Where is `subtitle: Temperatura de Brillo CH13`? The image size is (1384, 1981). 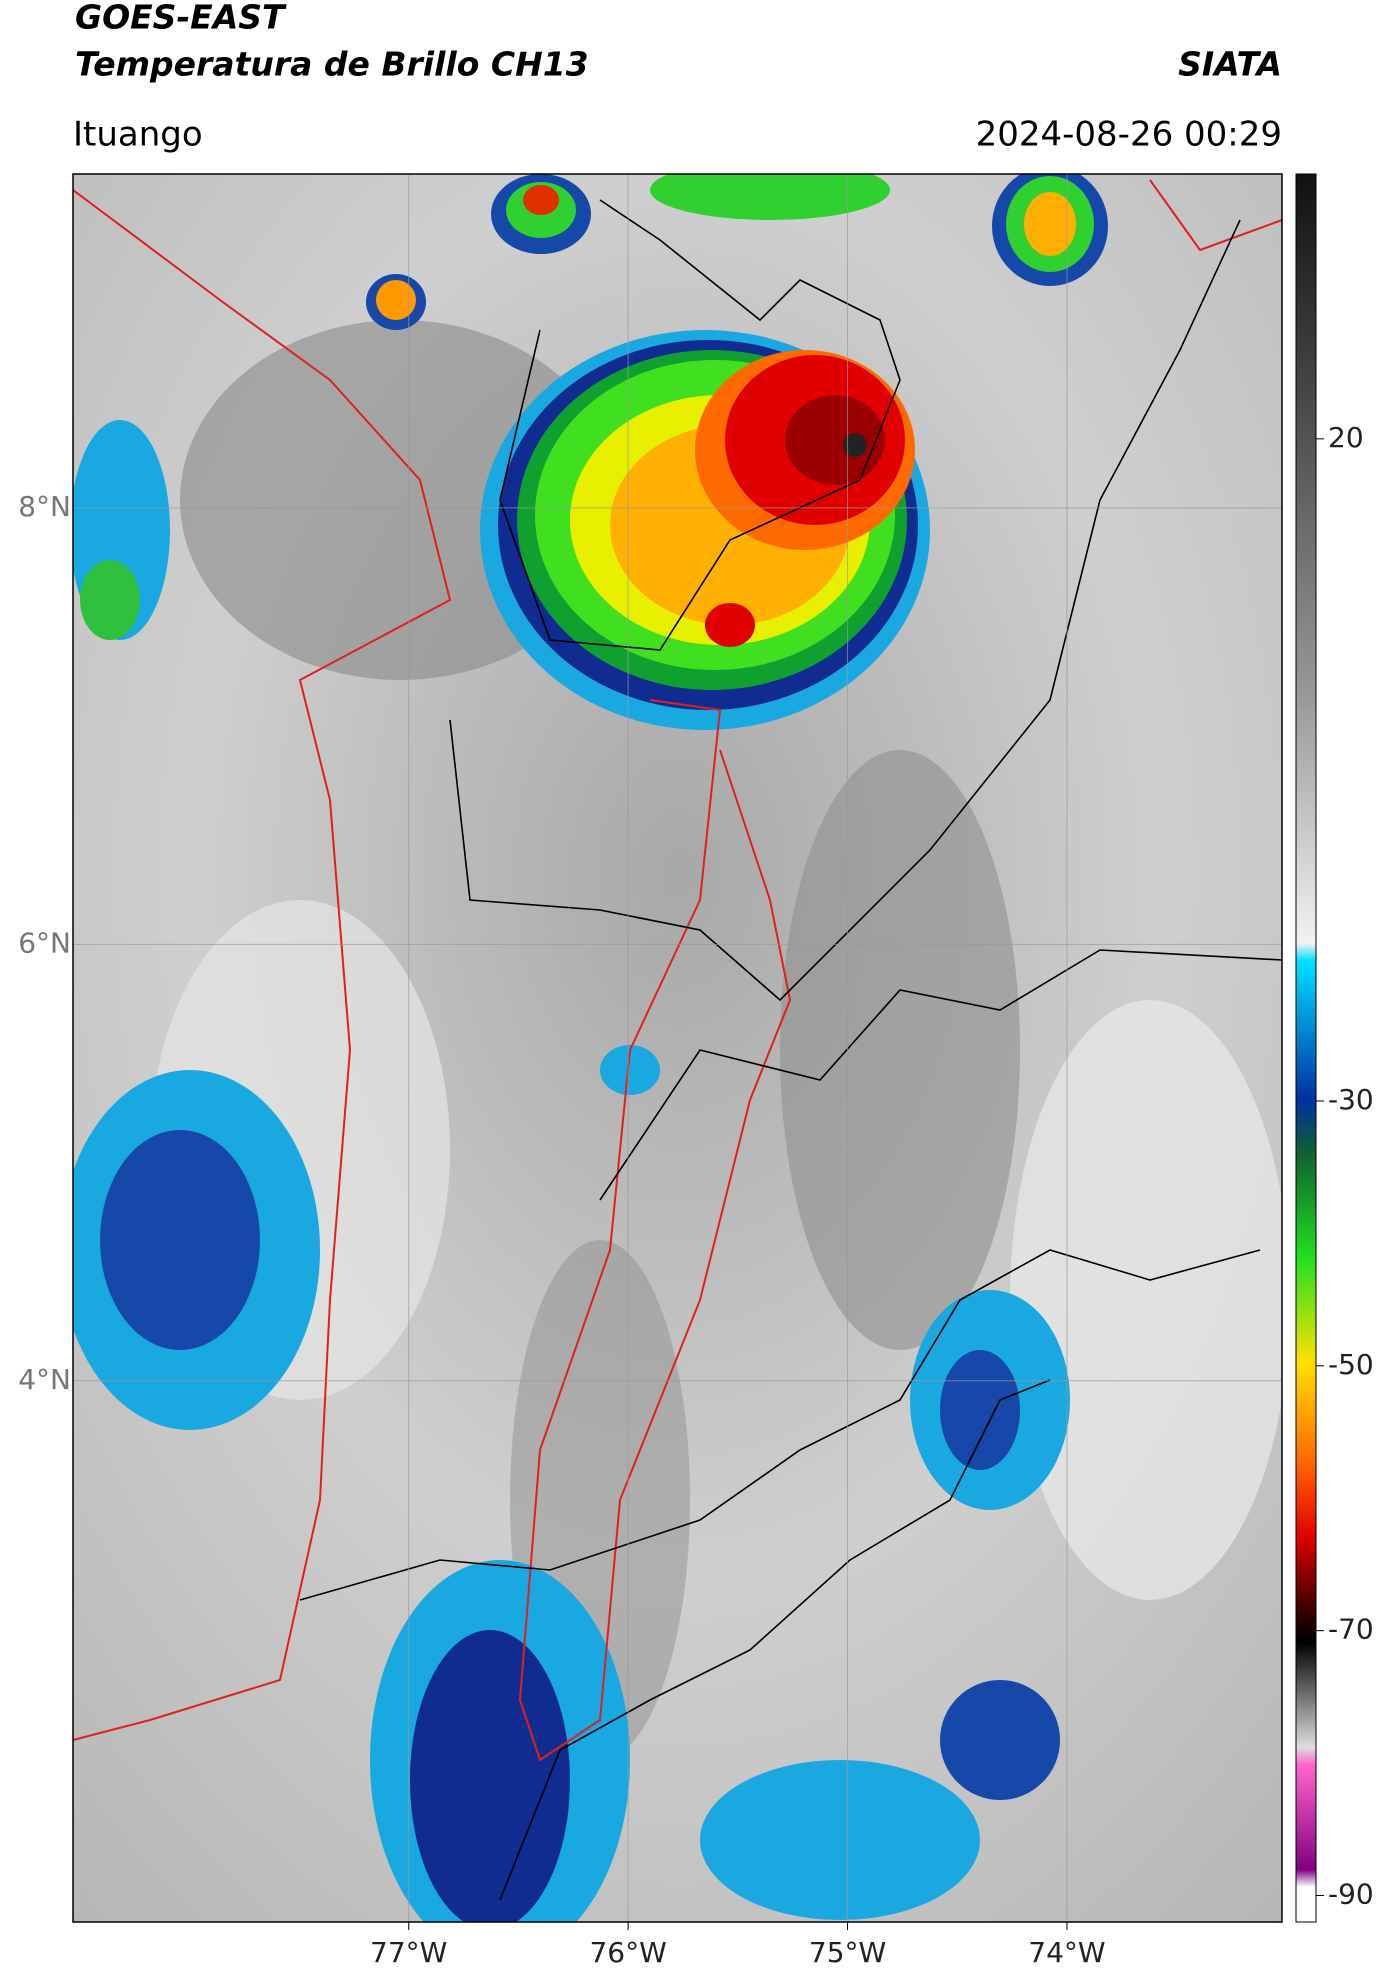 subtitle: Temperatura de Brillo CH13 is located at coordinates (332, 64).